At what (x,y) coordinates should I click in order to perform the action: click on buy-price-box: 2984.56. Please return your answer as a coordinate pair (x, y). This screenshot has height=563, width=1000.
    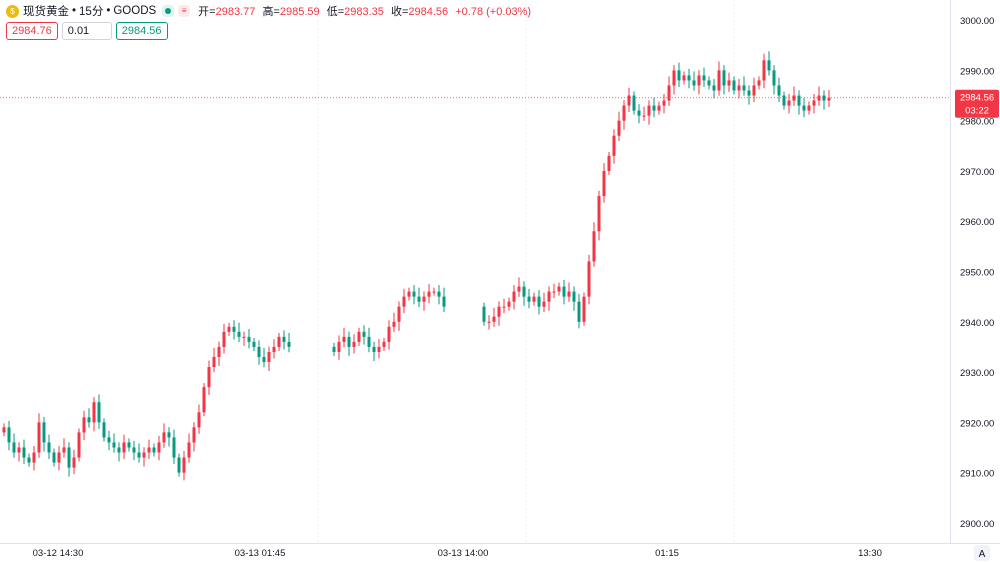
    Looking at the image, I should click on (141, 31).